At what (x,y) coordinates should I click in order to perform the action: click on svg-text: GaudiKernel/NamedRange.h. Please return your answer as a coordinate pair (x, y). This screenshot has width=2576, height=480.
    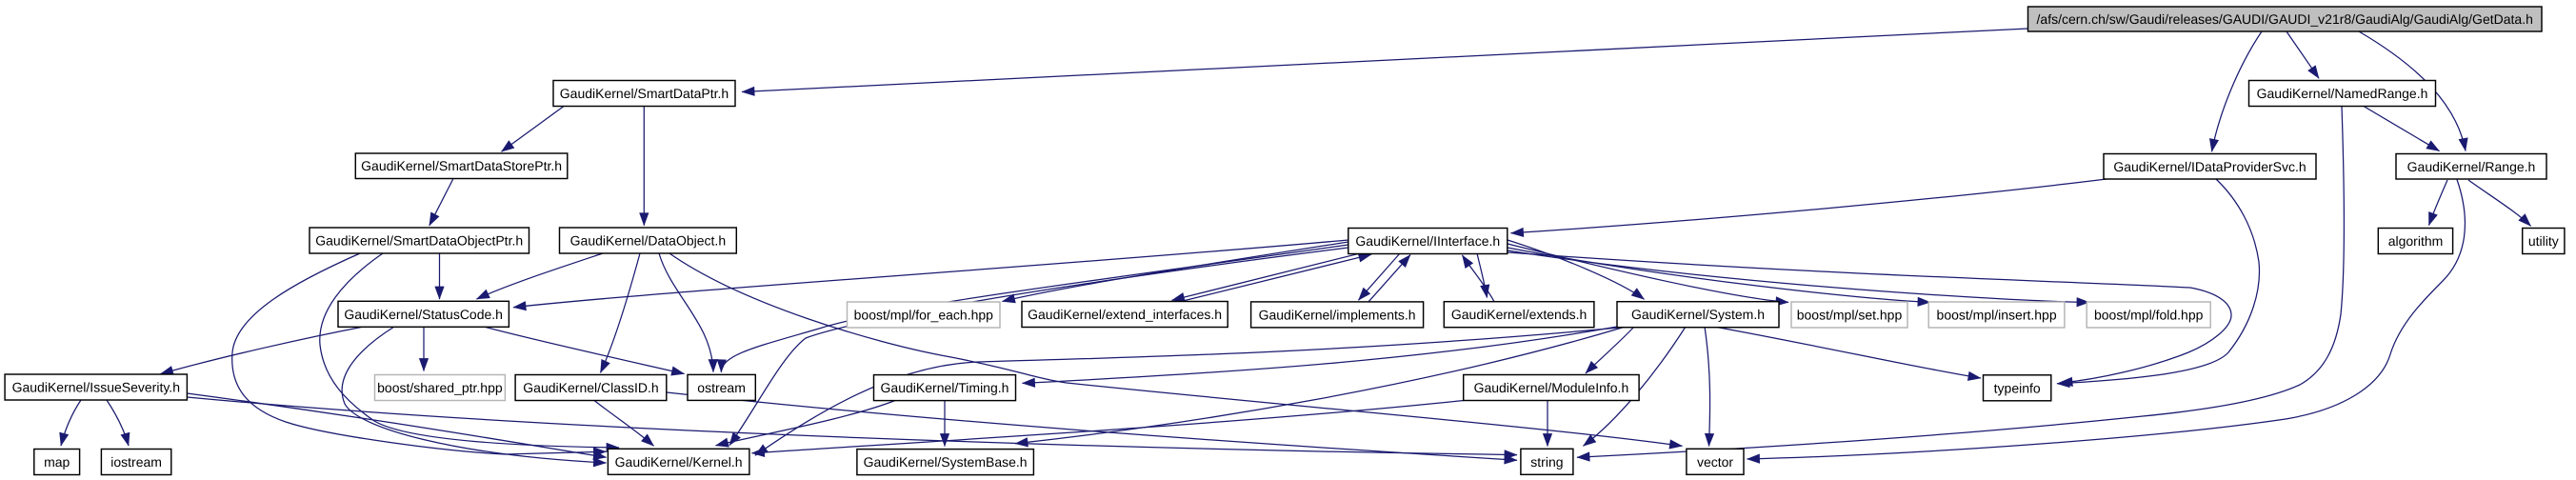
    Looking at the image, I should click on (2342, 93).